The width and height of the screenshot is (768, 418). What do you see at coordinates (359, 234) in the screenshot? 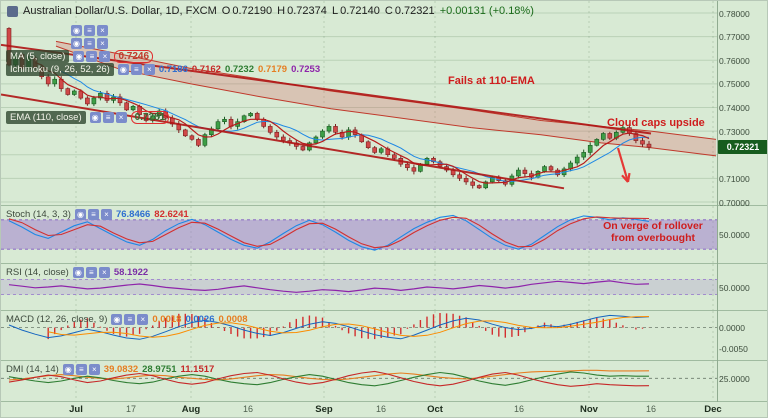
I see `stoch-pane-canvas` at bounding box center [359, 234].